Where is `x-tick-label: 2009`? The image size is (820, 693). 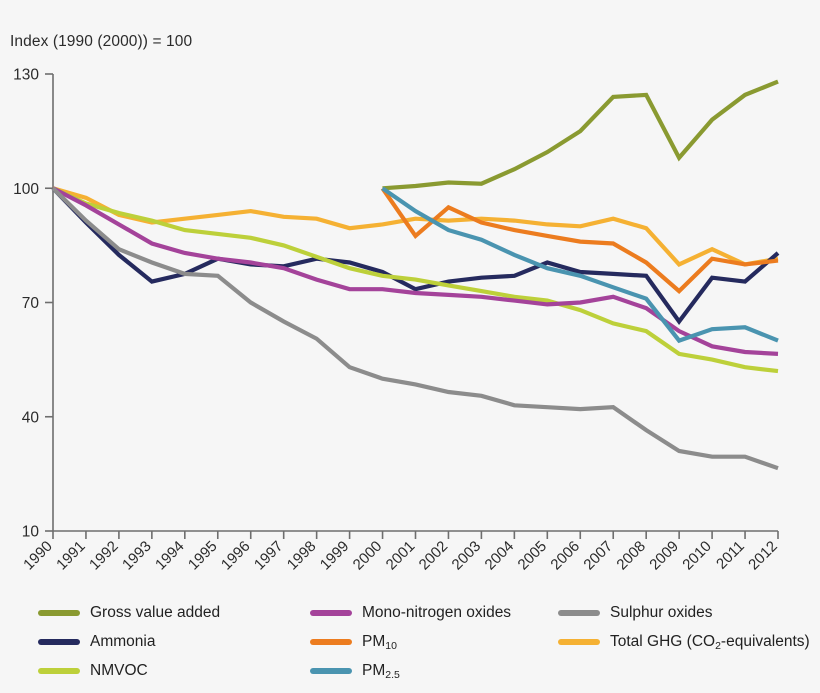 x-tick-label: 2009 is located at coordinates (664, 556).